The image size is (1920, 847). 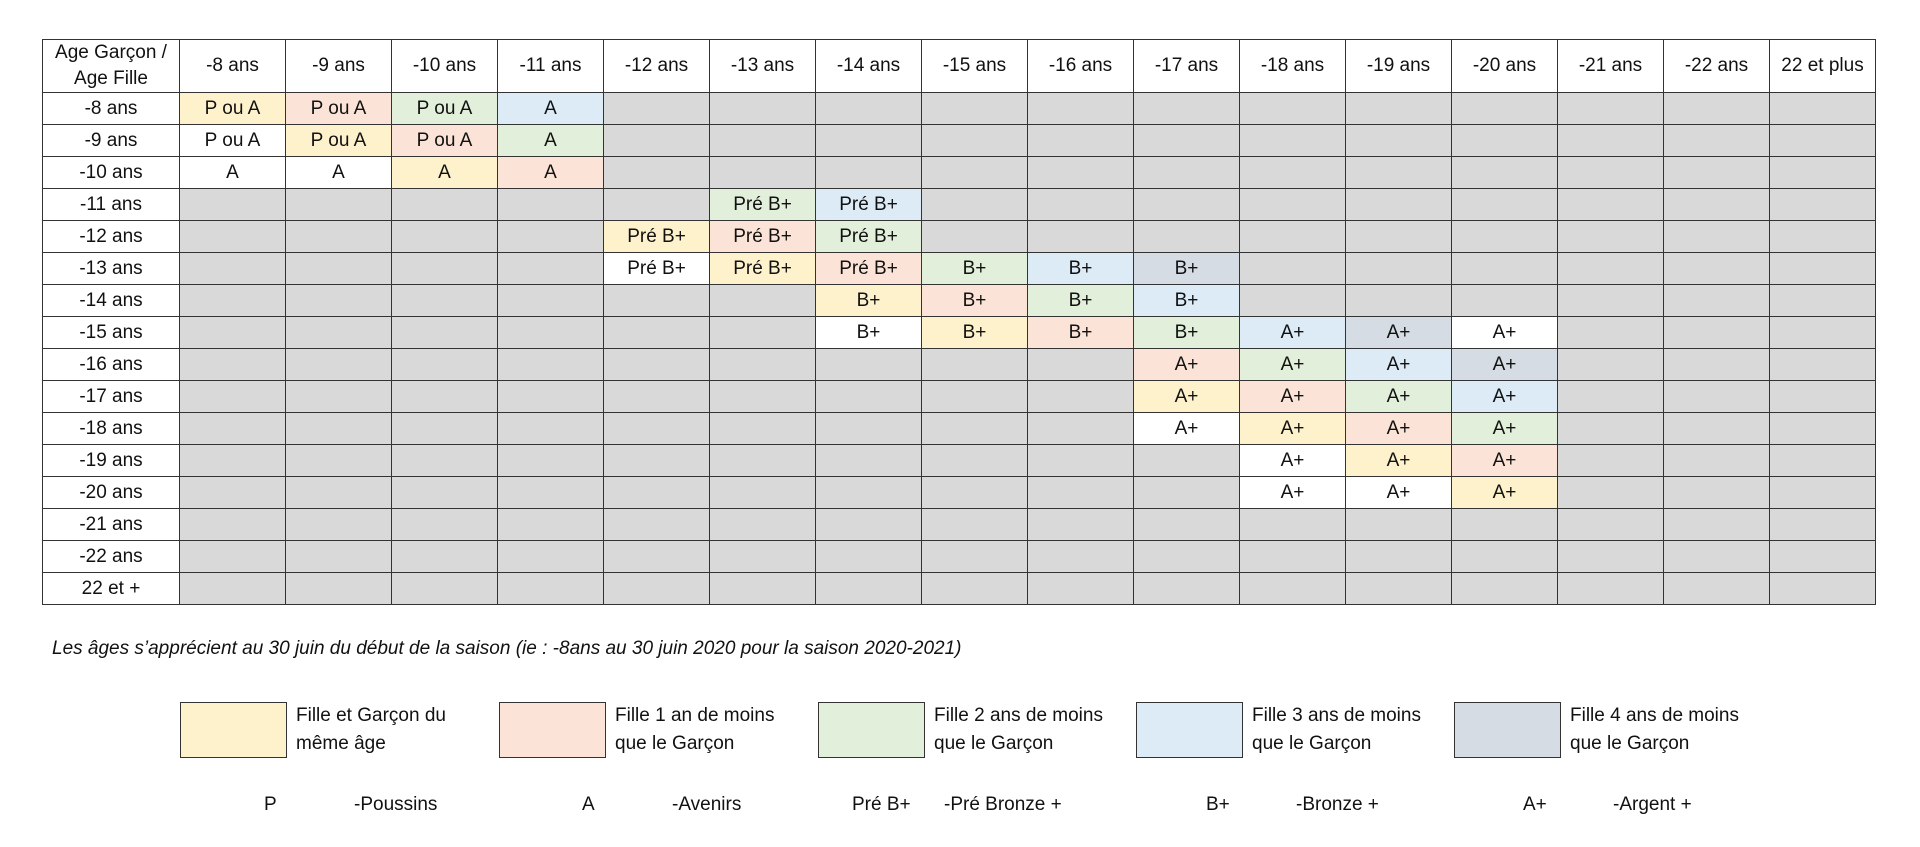 I want to click on table-row: 22 et +, so click(x=959, y=588).